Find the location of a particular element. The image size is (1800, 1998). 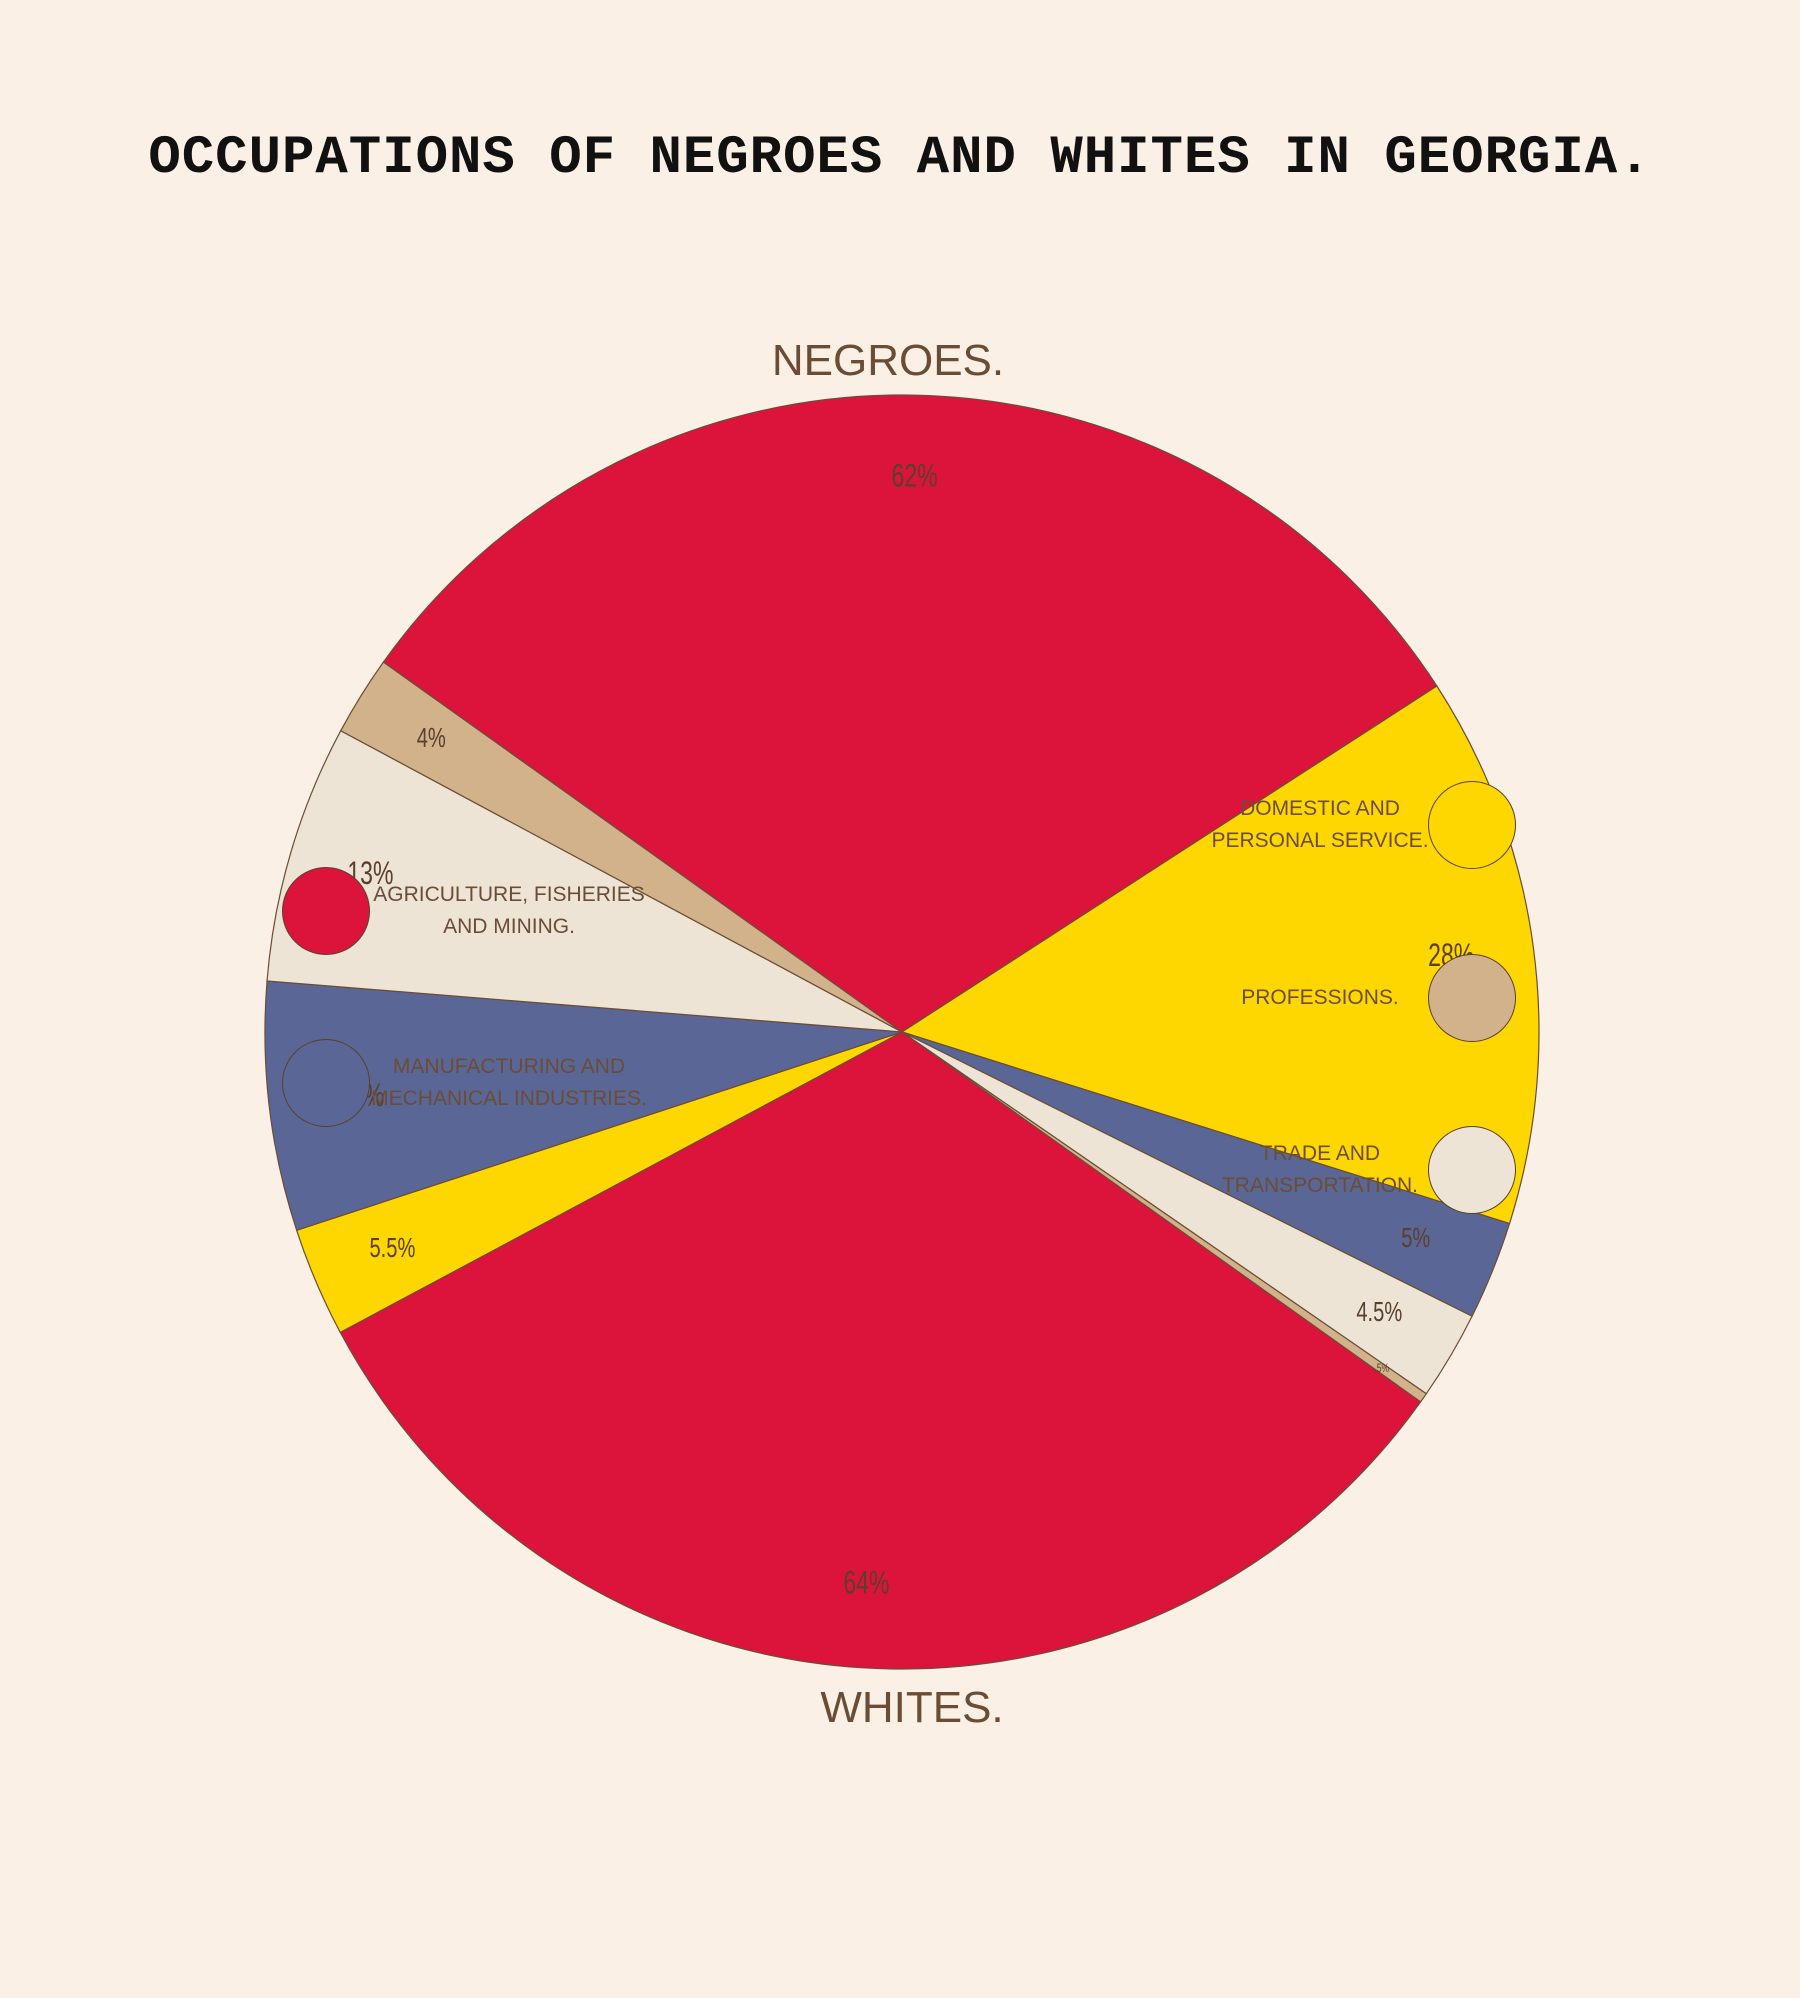

slice-whites-trade is located at coordinates (584, 881).